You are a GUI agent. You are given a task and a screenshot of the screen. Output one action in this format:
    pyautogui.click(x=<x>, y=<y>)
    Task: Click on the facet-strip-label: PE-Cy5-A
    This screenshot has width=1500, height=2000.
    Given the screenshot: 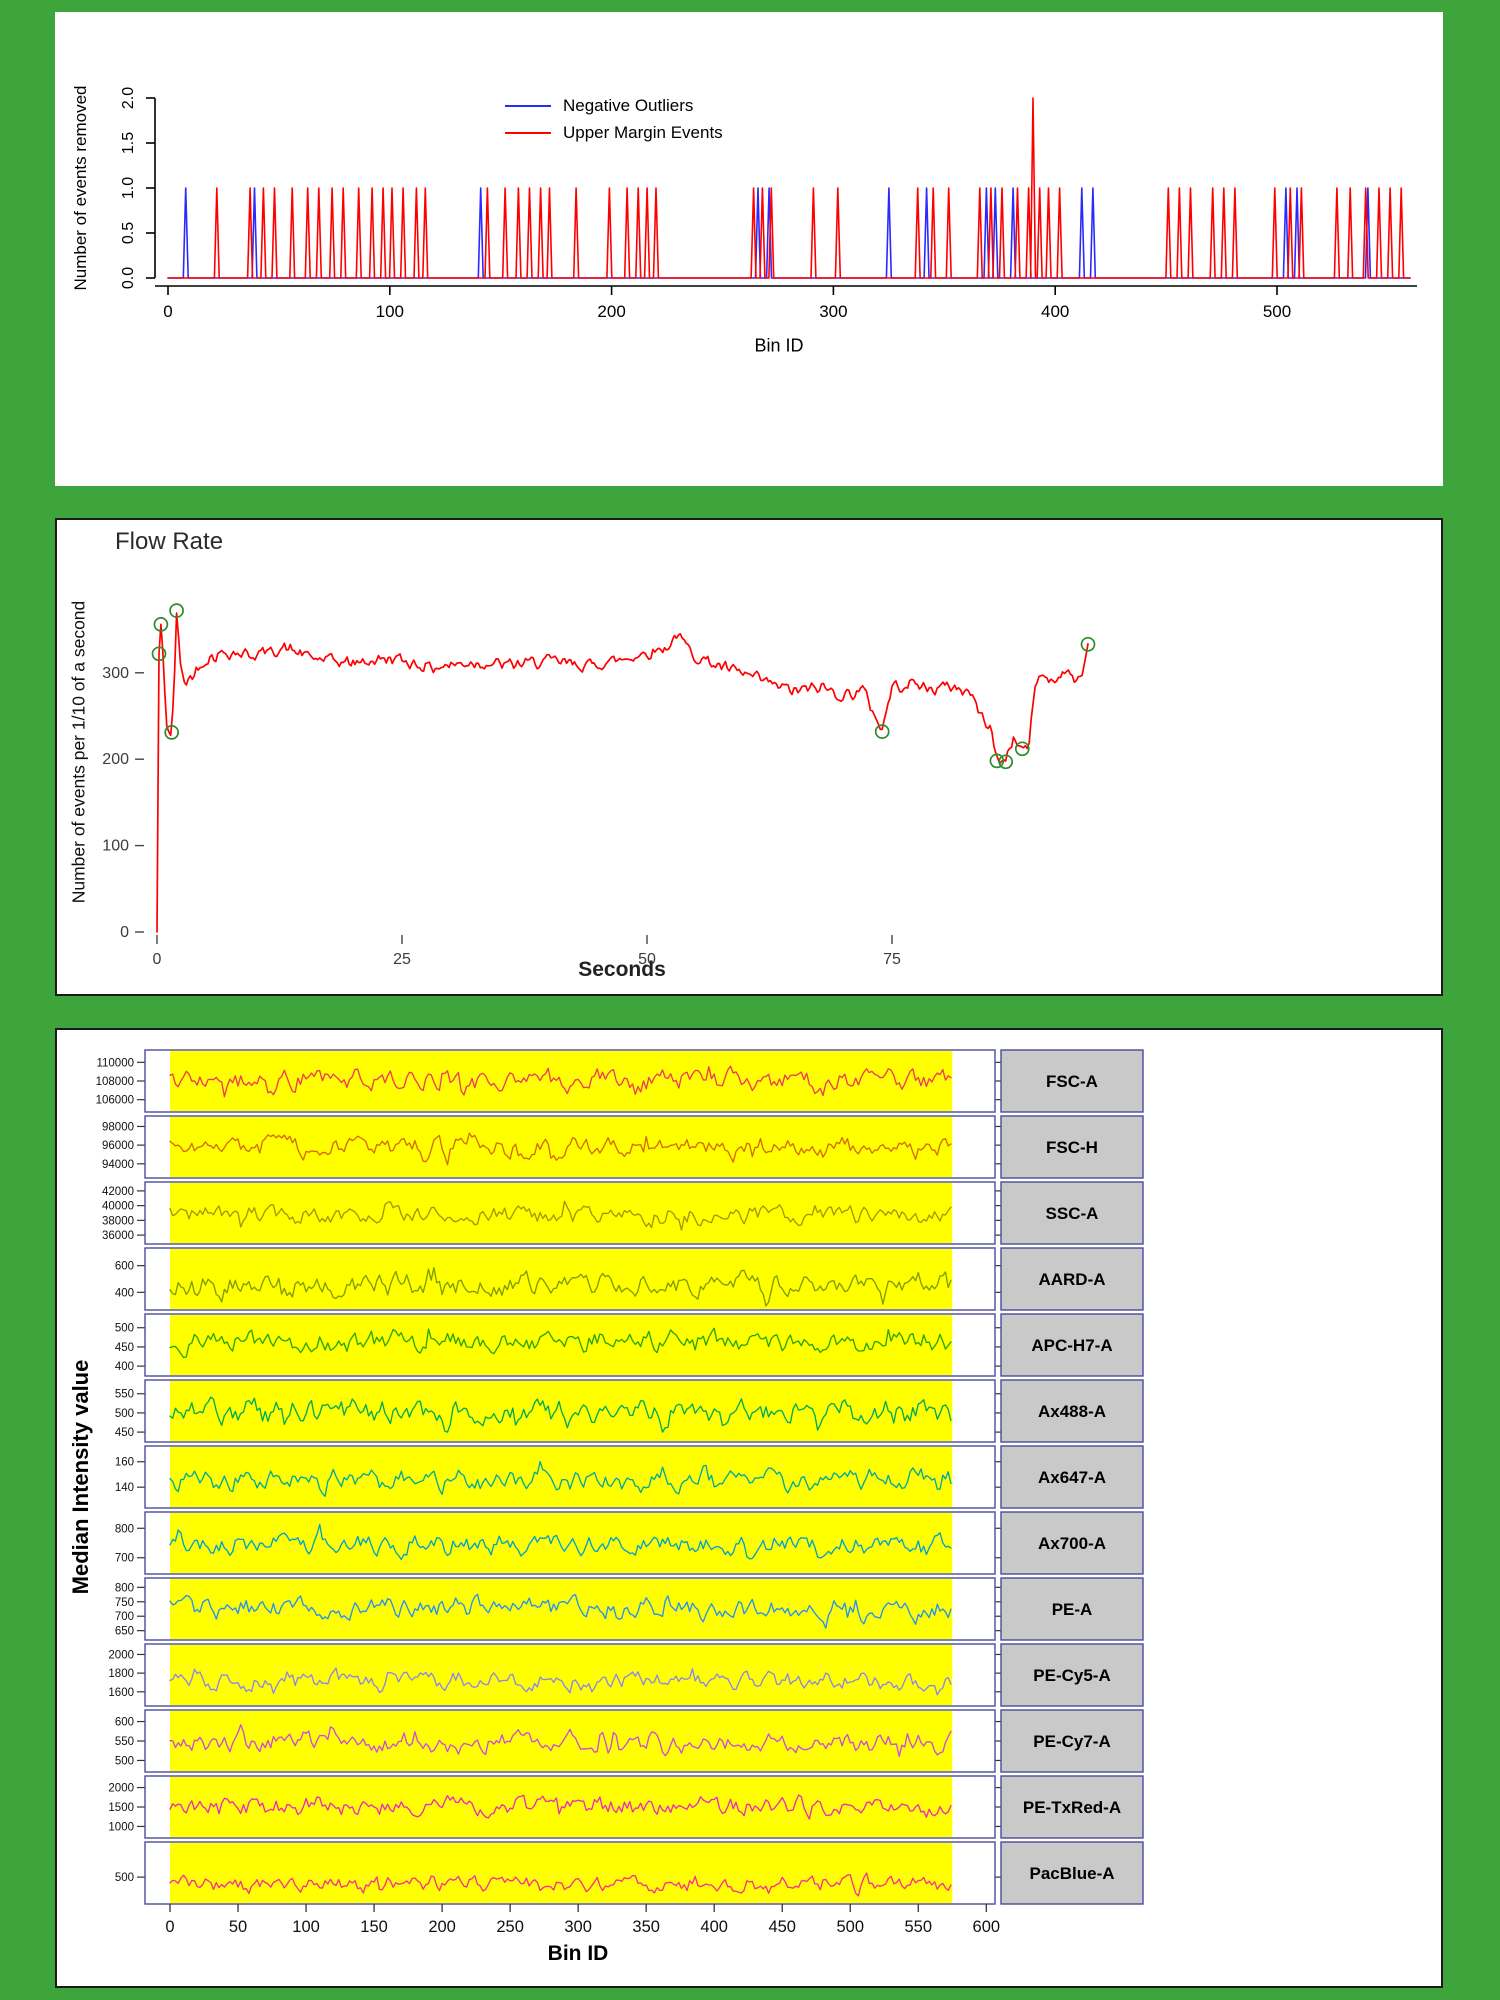 What is the action you would take?
    pyautogui.click(x=1071, y=1675)
    